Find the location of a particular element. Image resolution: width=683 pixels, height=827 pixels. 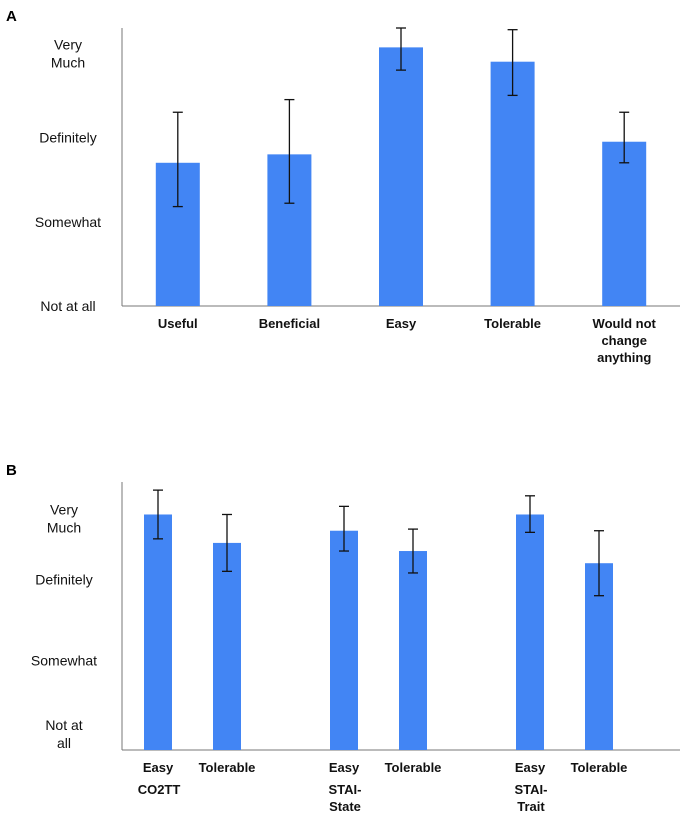

panel-a-label: A is located at coordinates (11, 16).